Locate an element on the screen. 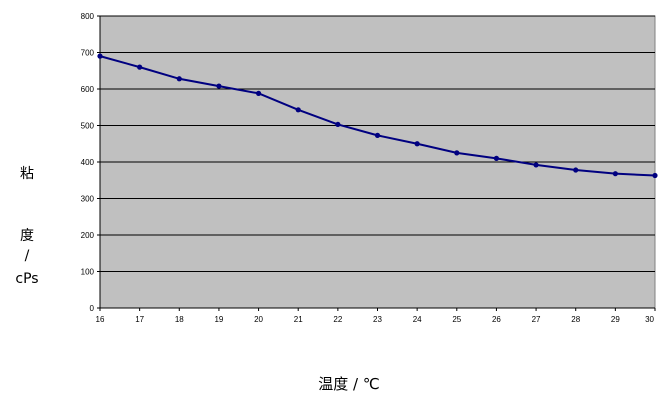 This screenshot has width=658, height=399. y-tick-label-500: 500 is located at coordinates (88, 126).